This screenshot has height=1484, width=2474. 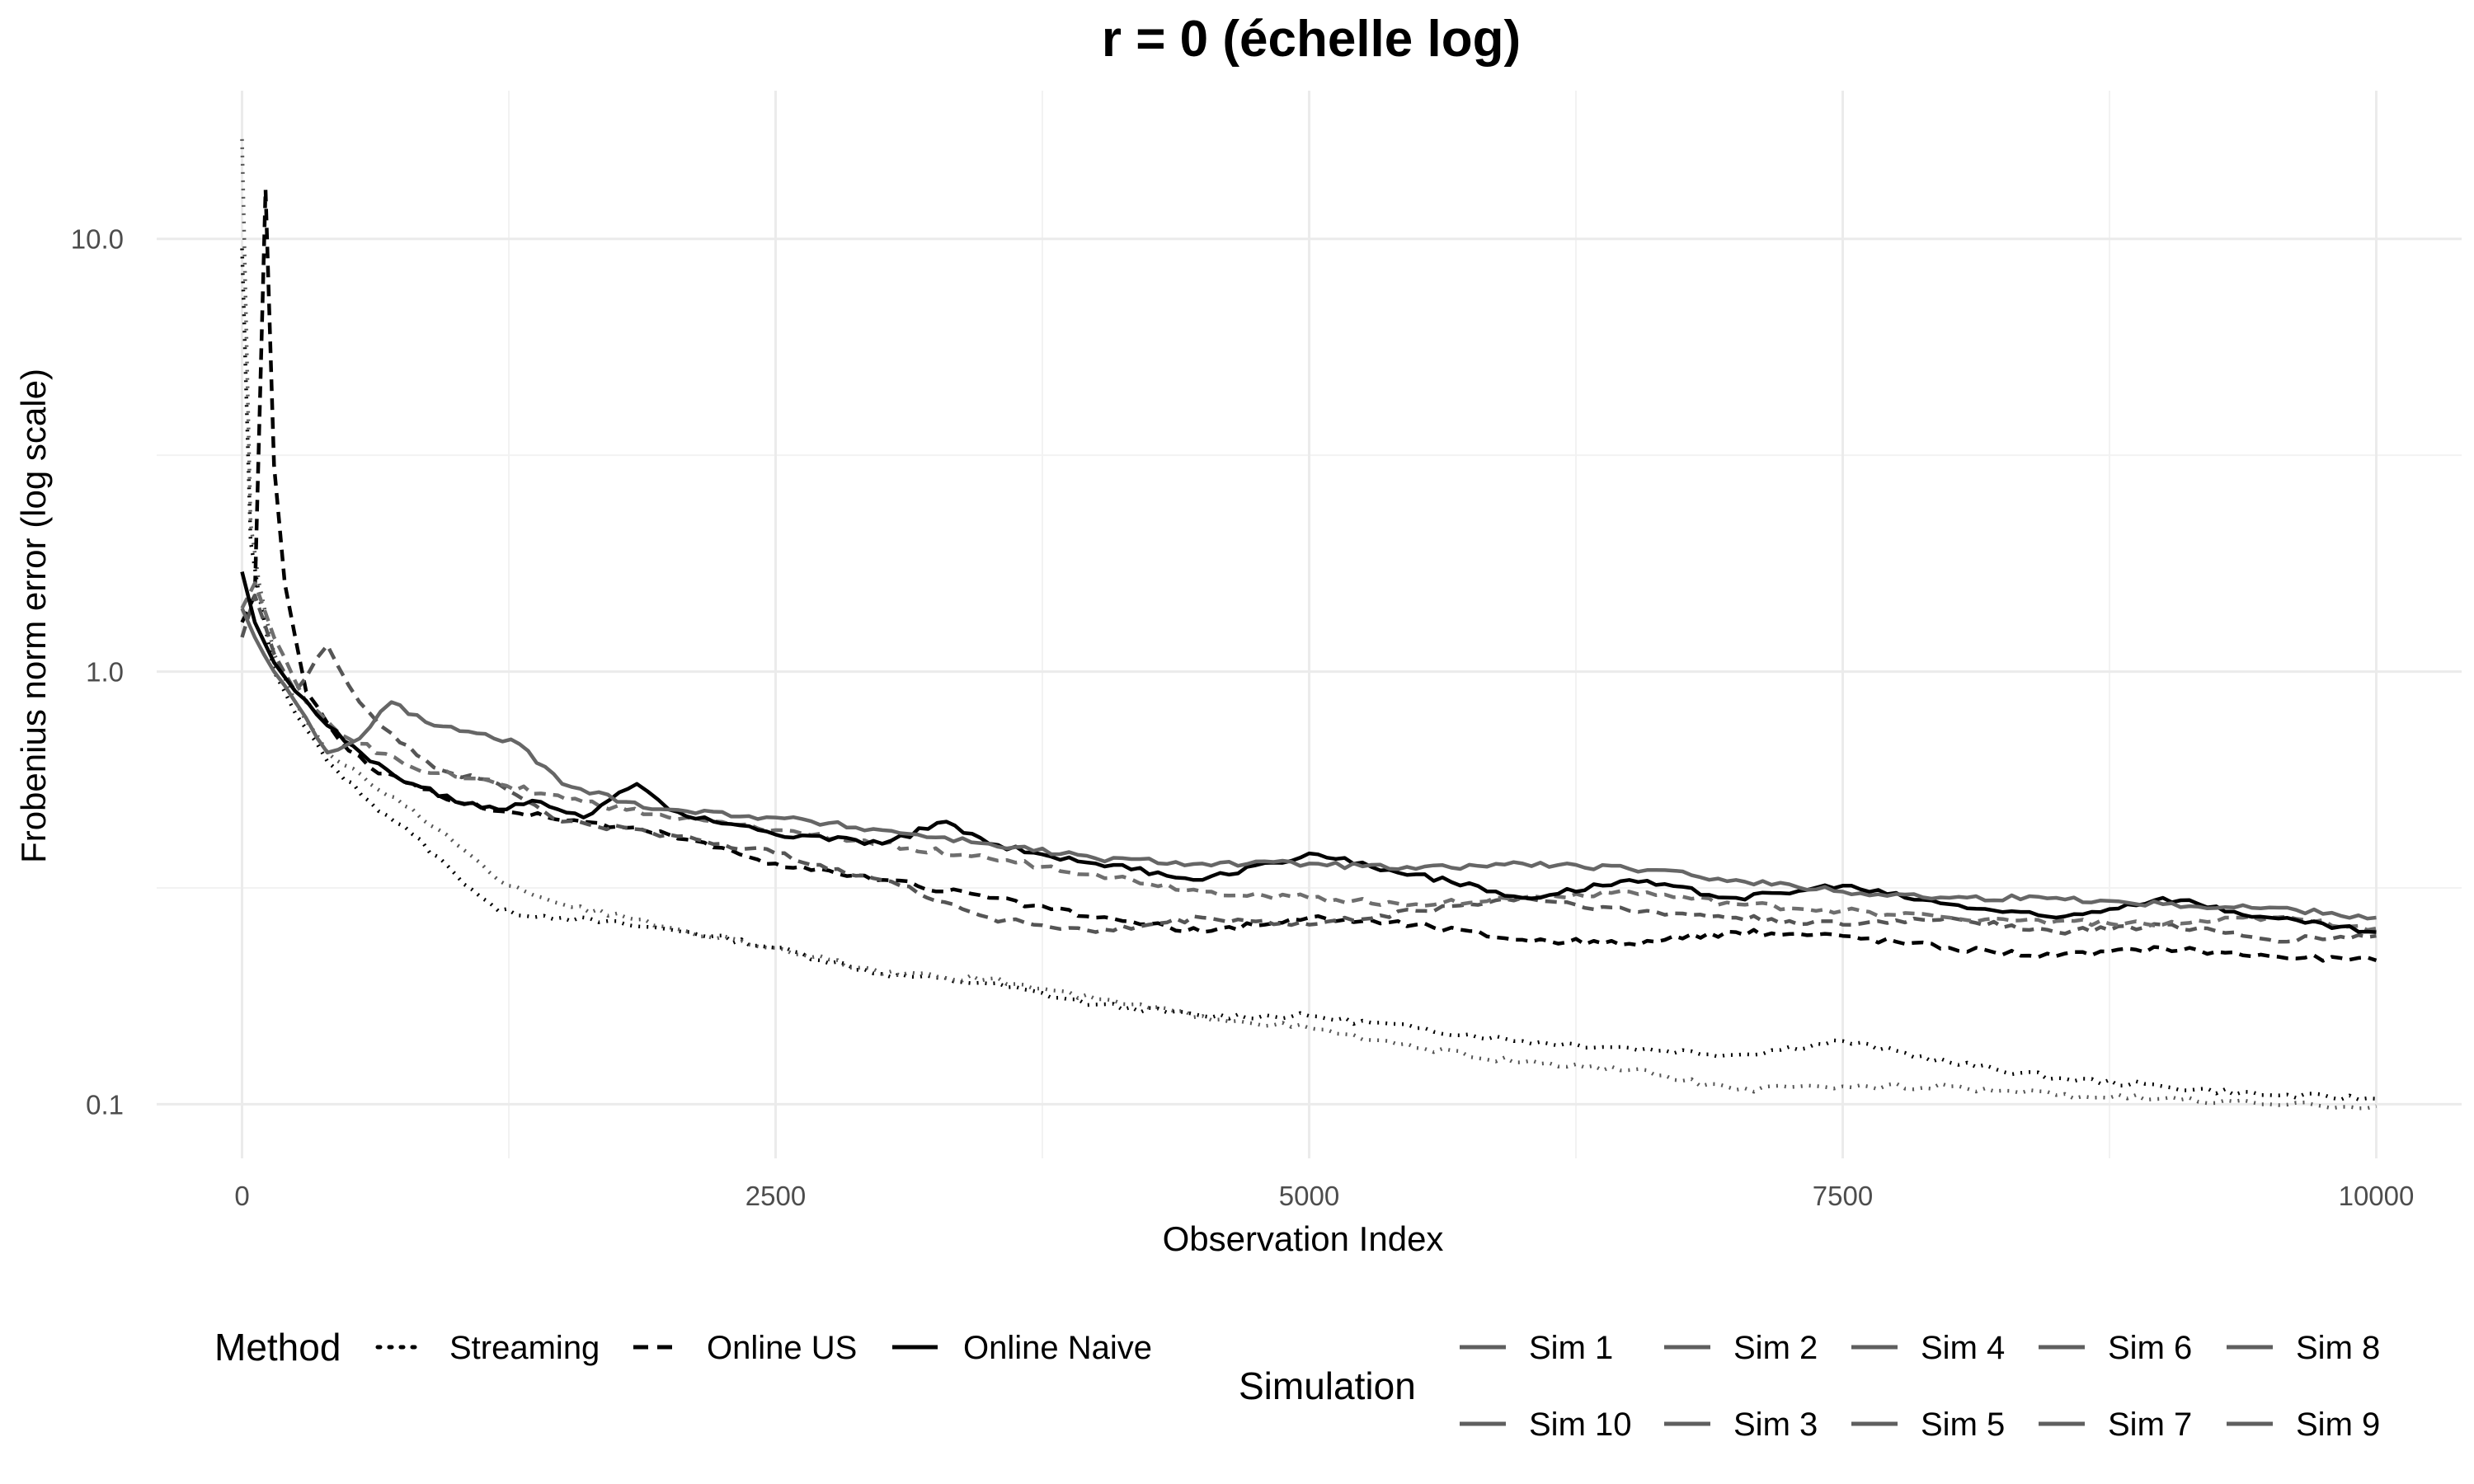 What do you see at coordinates (1571, 1348) in the screenshot?
I see `legend-label-sim: Sim 1` at bounding box center [1571, 1348].